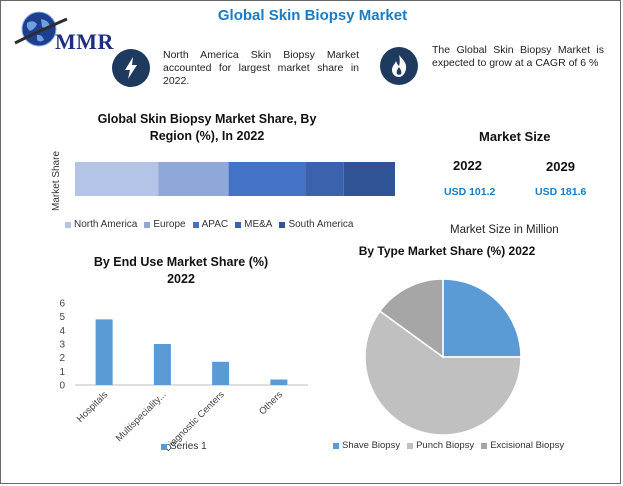 This screenshot has width=623, height=486. Describe the element at coordinates (447, 251) in the screenshot. I see `type-chart-title: By Type Market Share (%) 2022` at that location.